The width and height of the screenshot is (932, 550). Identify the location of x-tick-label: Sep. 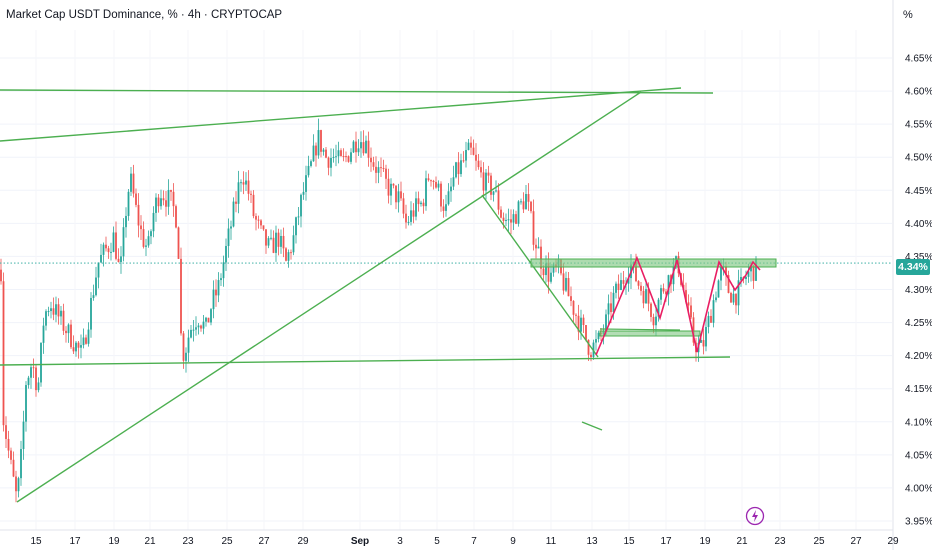
(360, 541).